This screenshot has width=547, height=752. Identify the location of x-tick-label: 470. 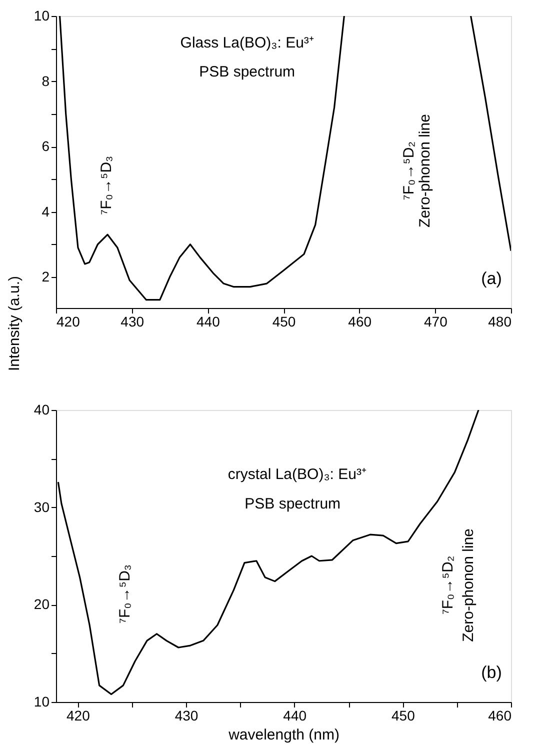
(436, 322).